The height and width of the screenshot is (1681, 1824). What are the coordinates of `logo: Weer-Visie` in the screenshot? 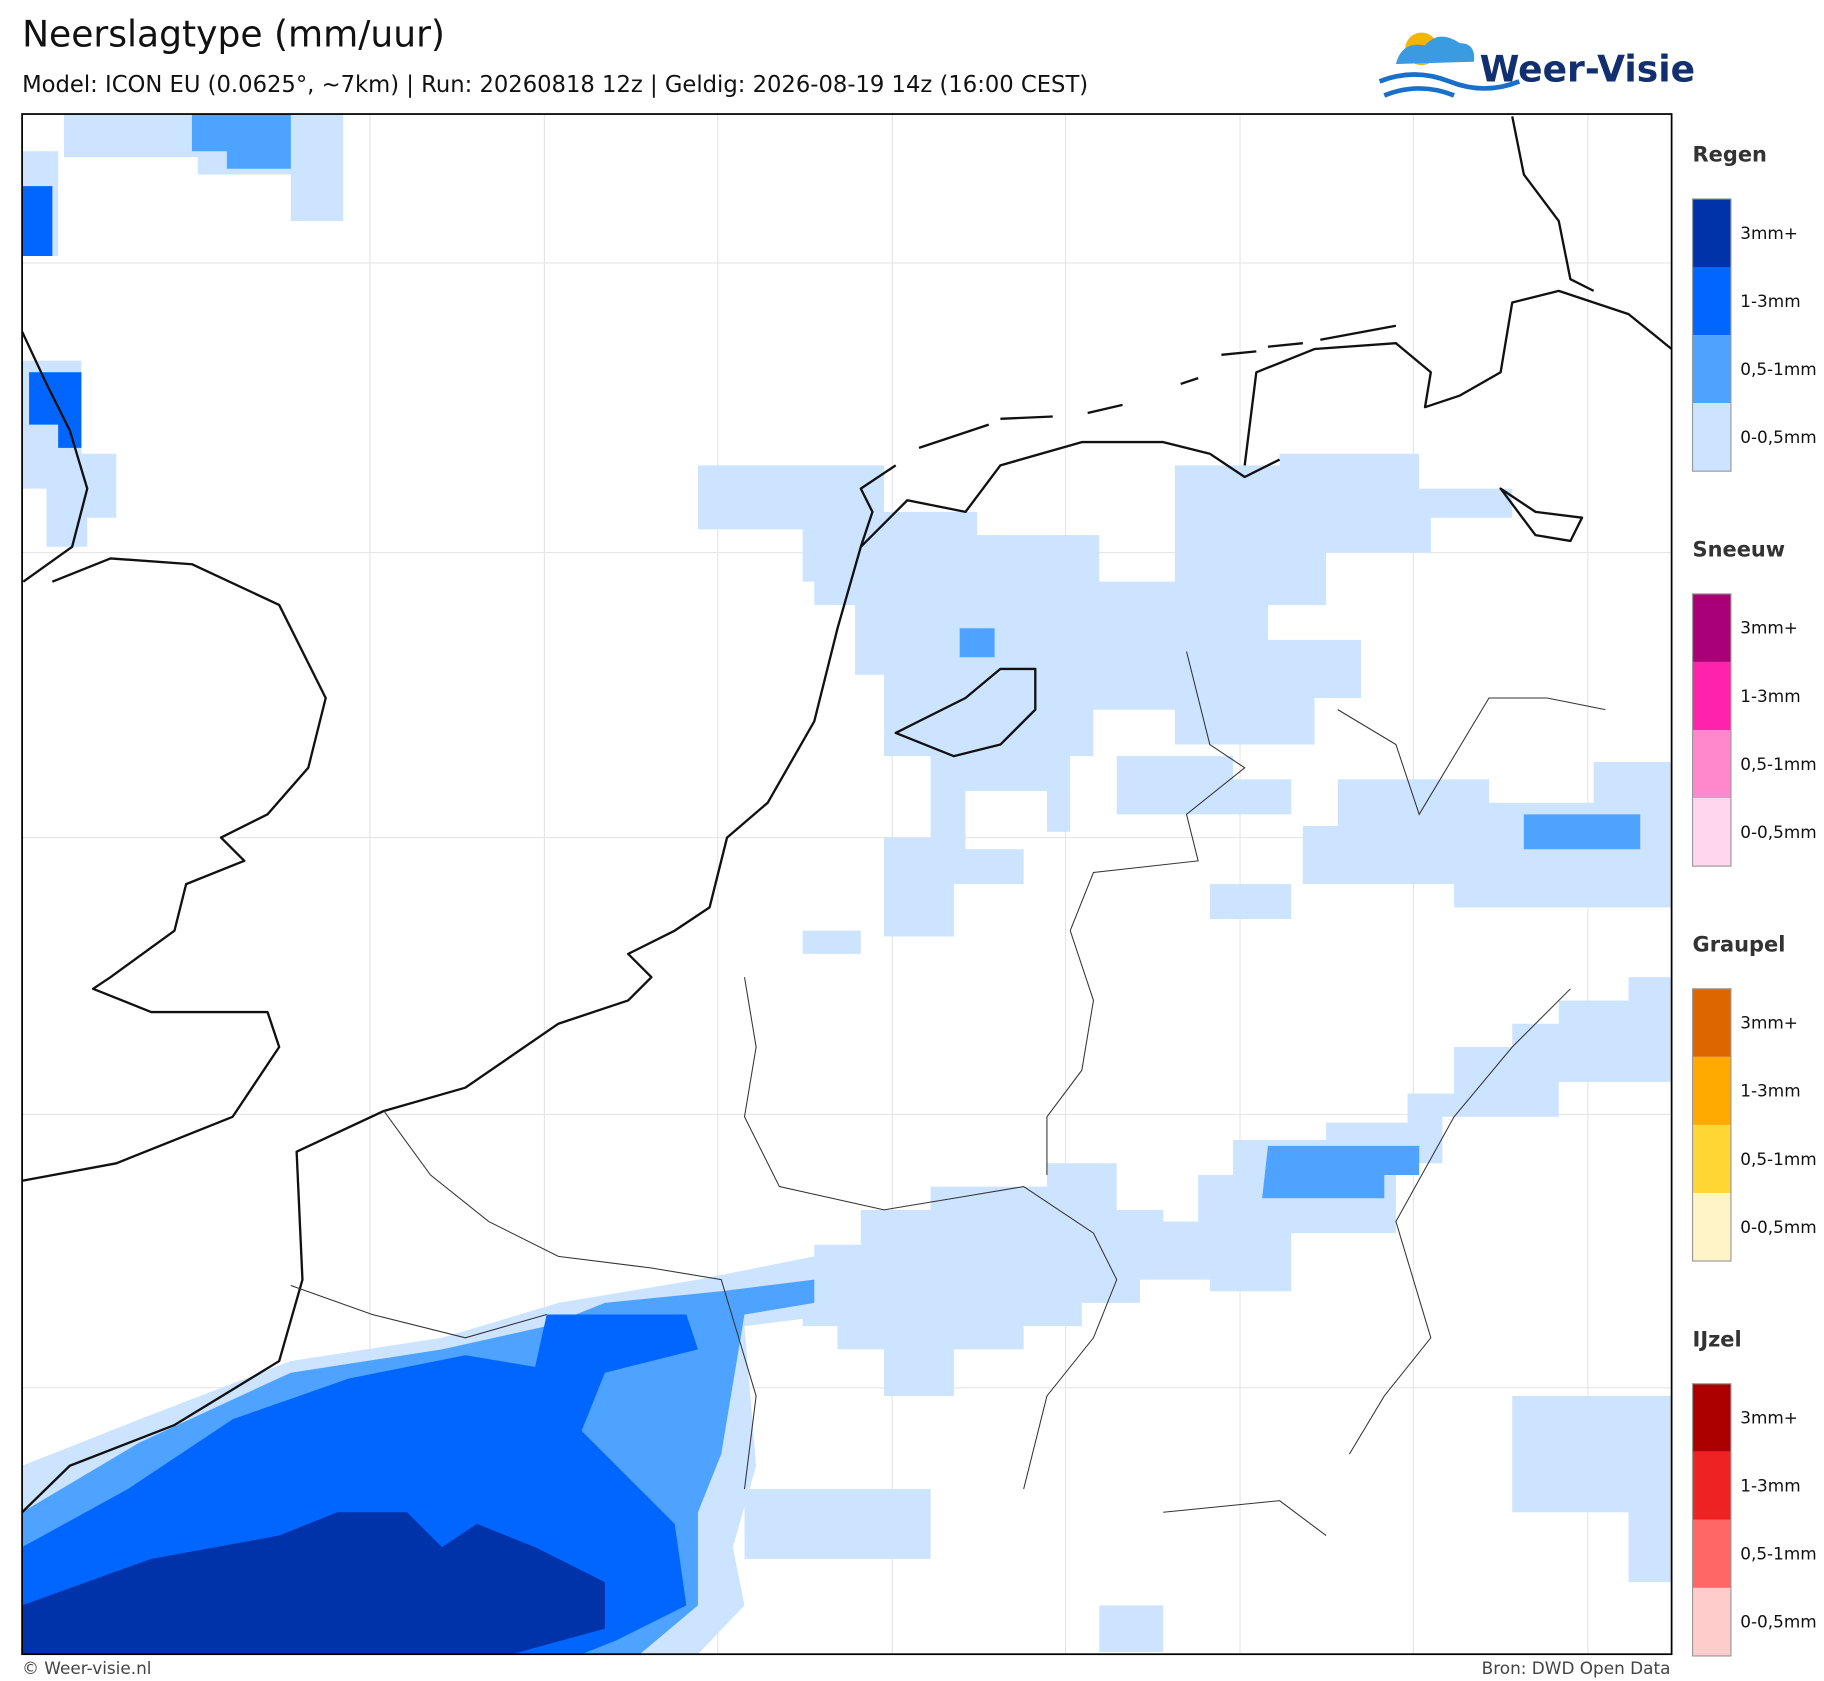 It's located at (1536, 65).